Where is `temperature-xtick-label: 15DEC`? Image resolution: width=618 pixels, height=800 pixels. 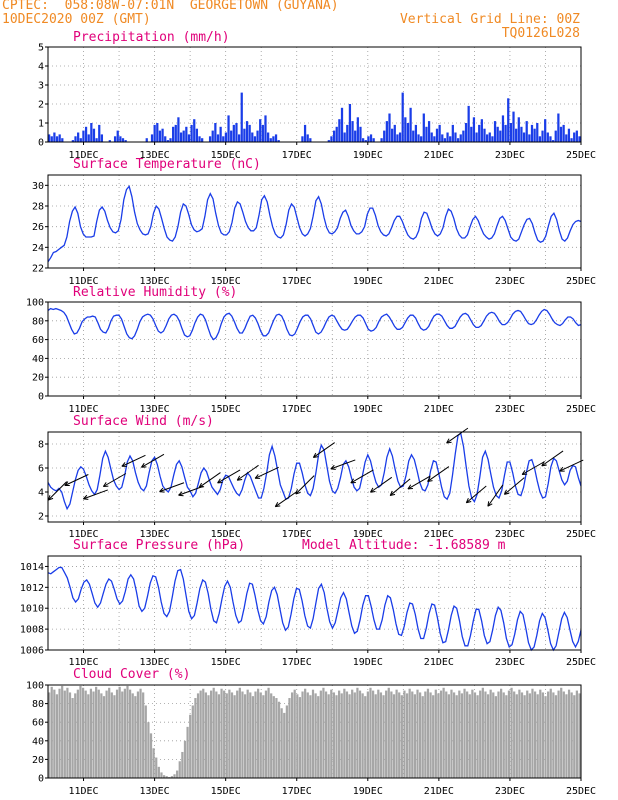 temperature-xtick-label: 15DEC is located at coordinates (226, 281).